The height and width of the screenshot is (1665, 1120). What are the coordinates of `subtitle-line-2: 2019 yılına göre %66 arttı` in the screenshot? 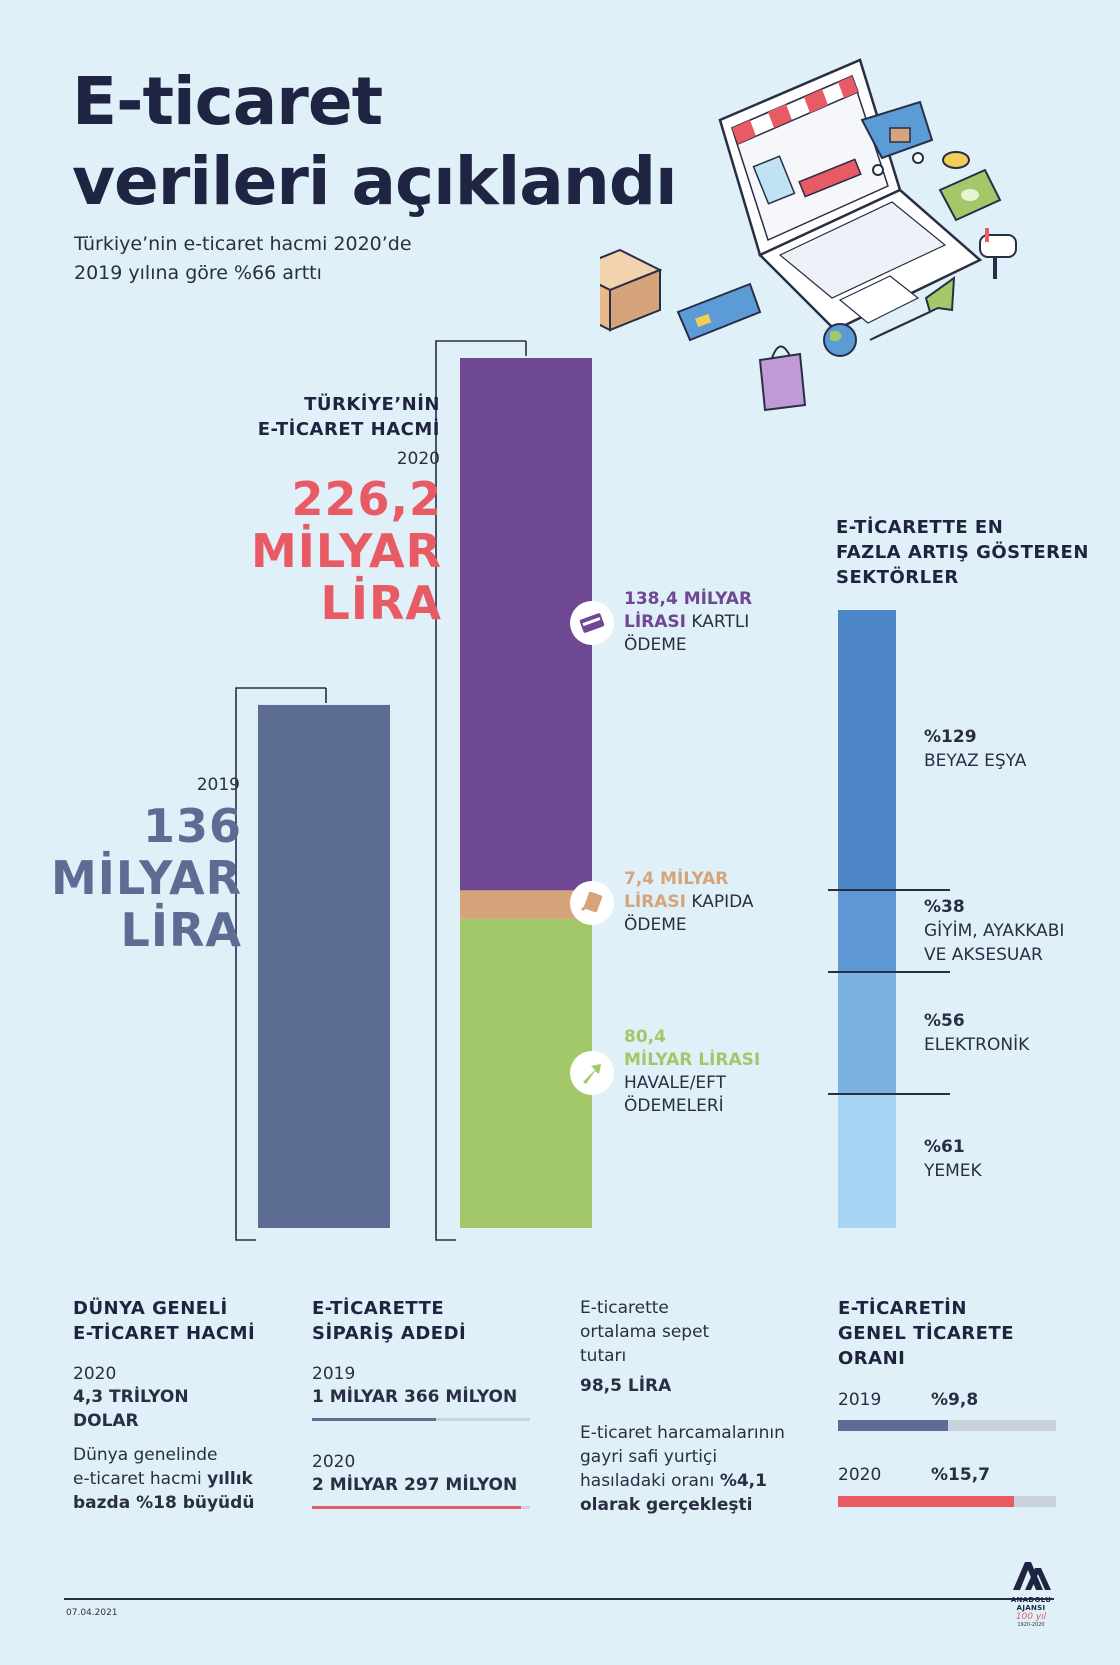 It's located at (198, 273).